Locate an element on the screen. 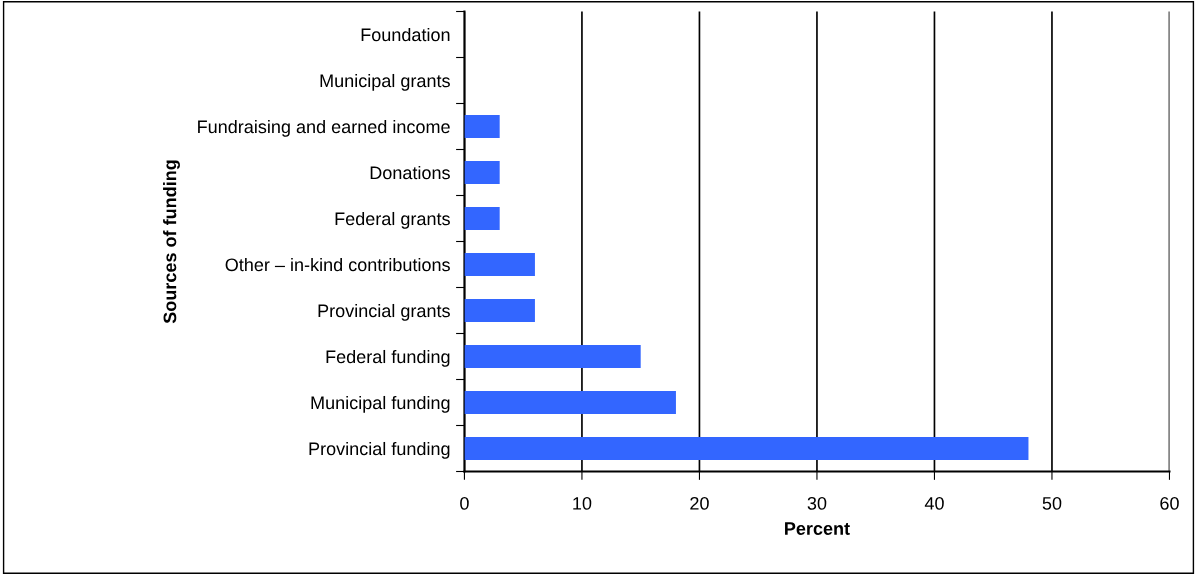  y-tick-label: Fundraising and earned income is located at coordinates (324, 128).